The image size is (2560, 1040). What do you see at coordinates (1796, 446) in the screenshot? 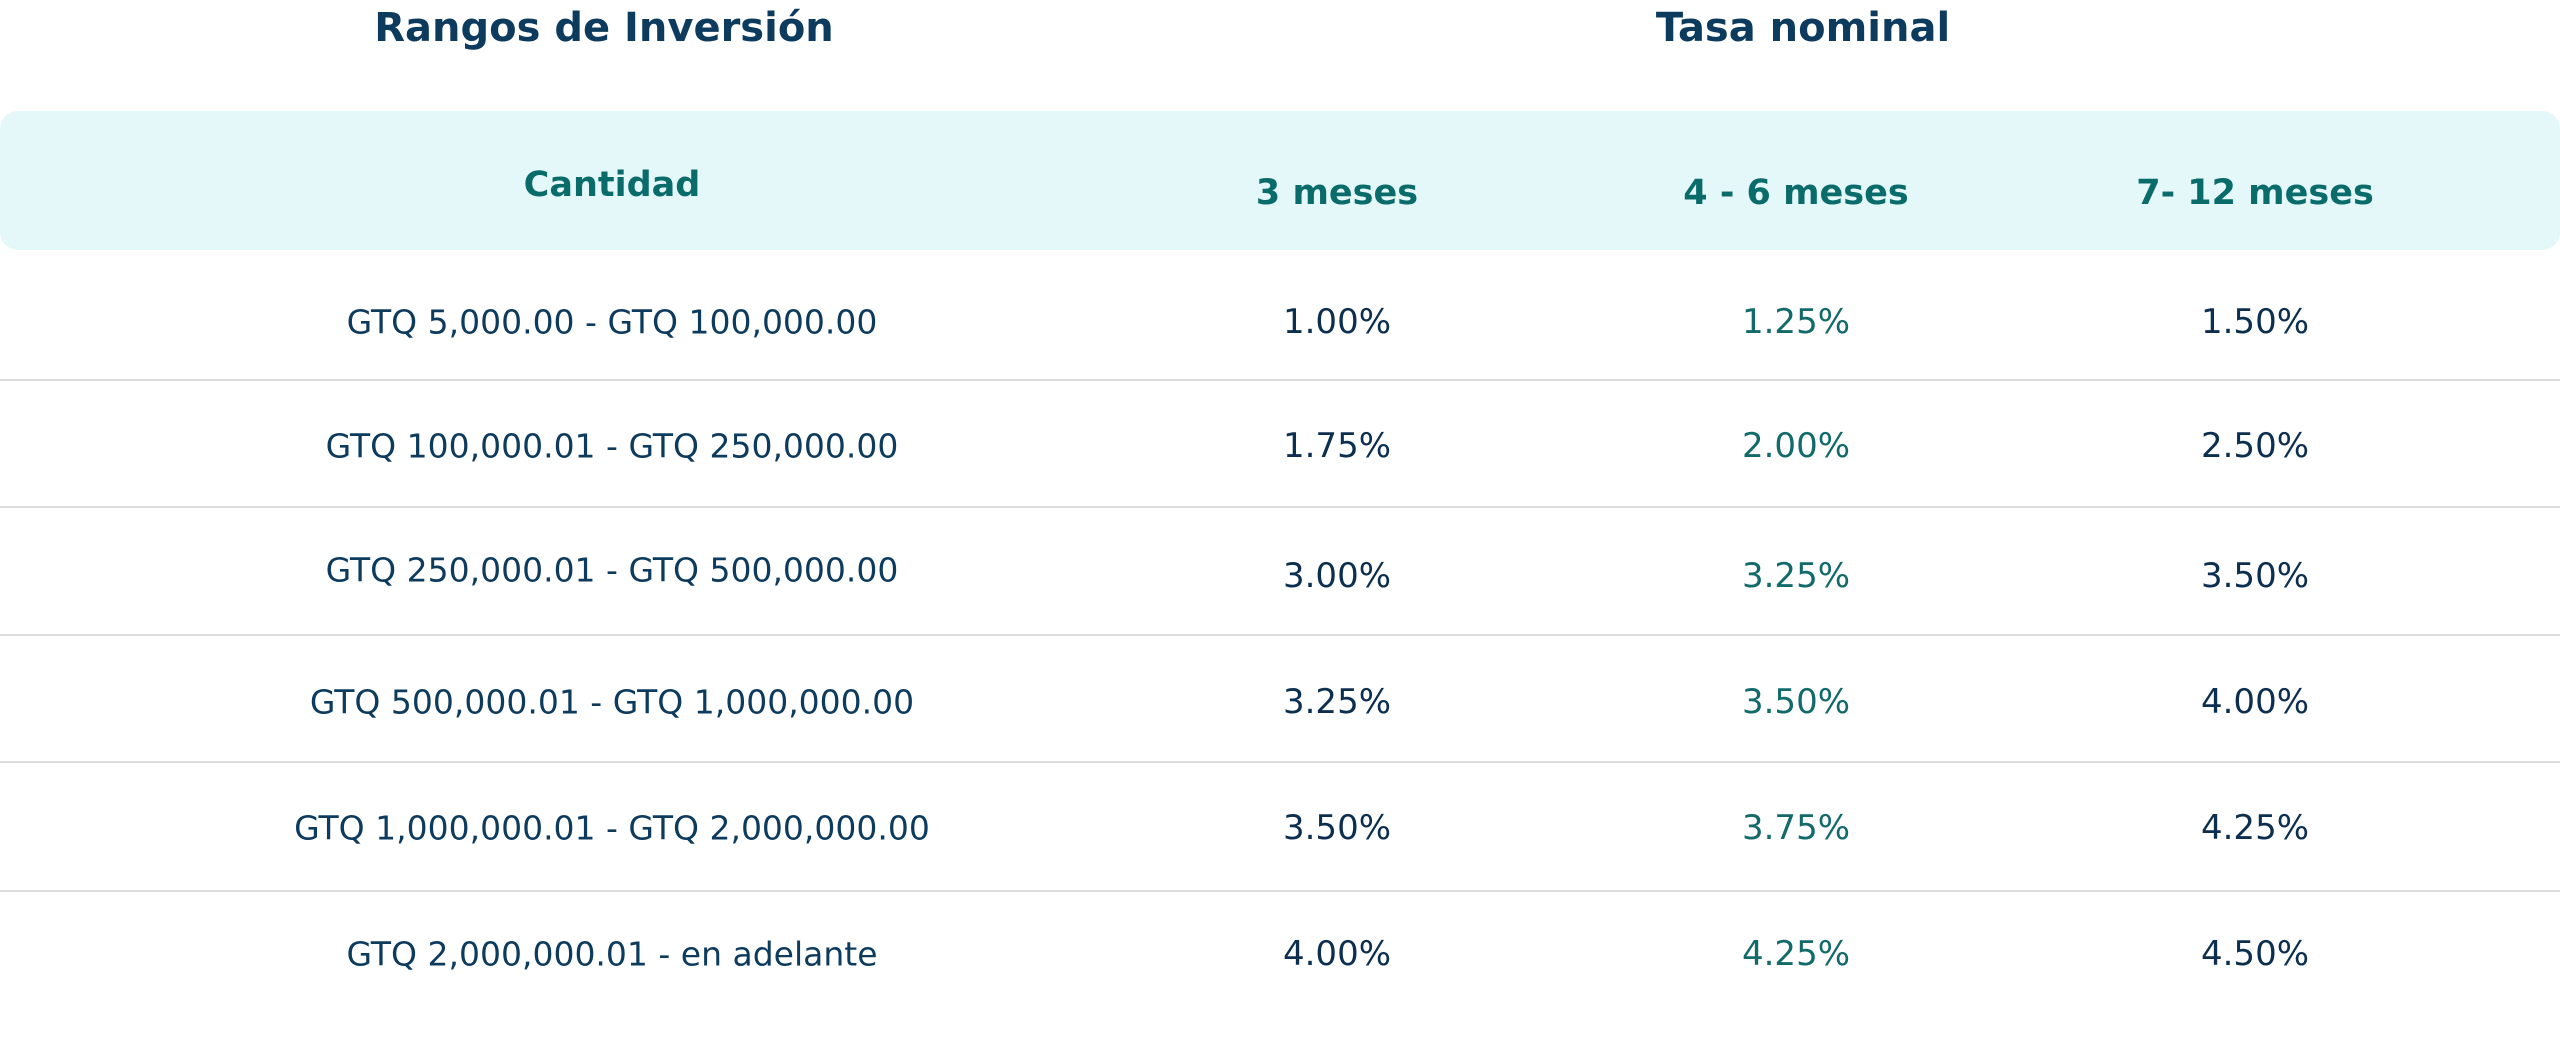
I see `rate-cell: 2.00%` at bounding box center [1796, 446].